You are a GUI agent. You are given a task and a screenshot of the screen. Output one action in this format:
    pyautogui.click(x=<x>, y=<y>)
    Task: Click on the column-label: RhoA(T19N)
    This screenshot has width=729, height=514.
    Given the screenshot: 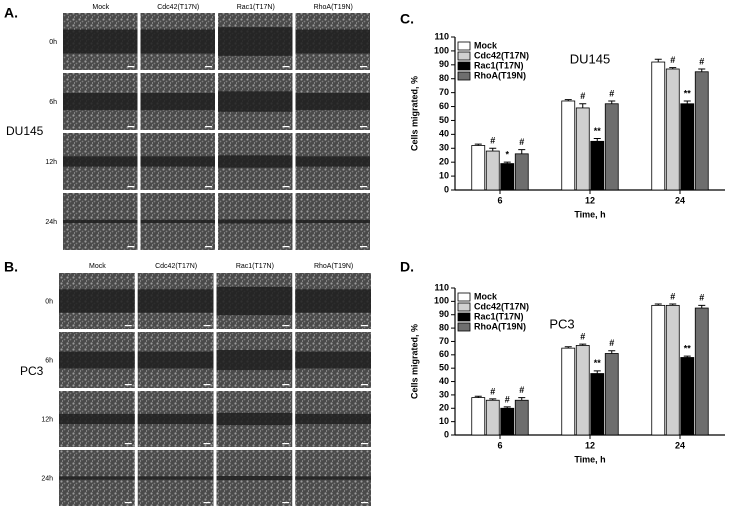 What is the action you would take?
    pyautogui.click(x=333, y=266)
    